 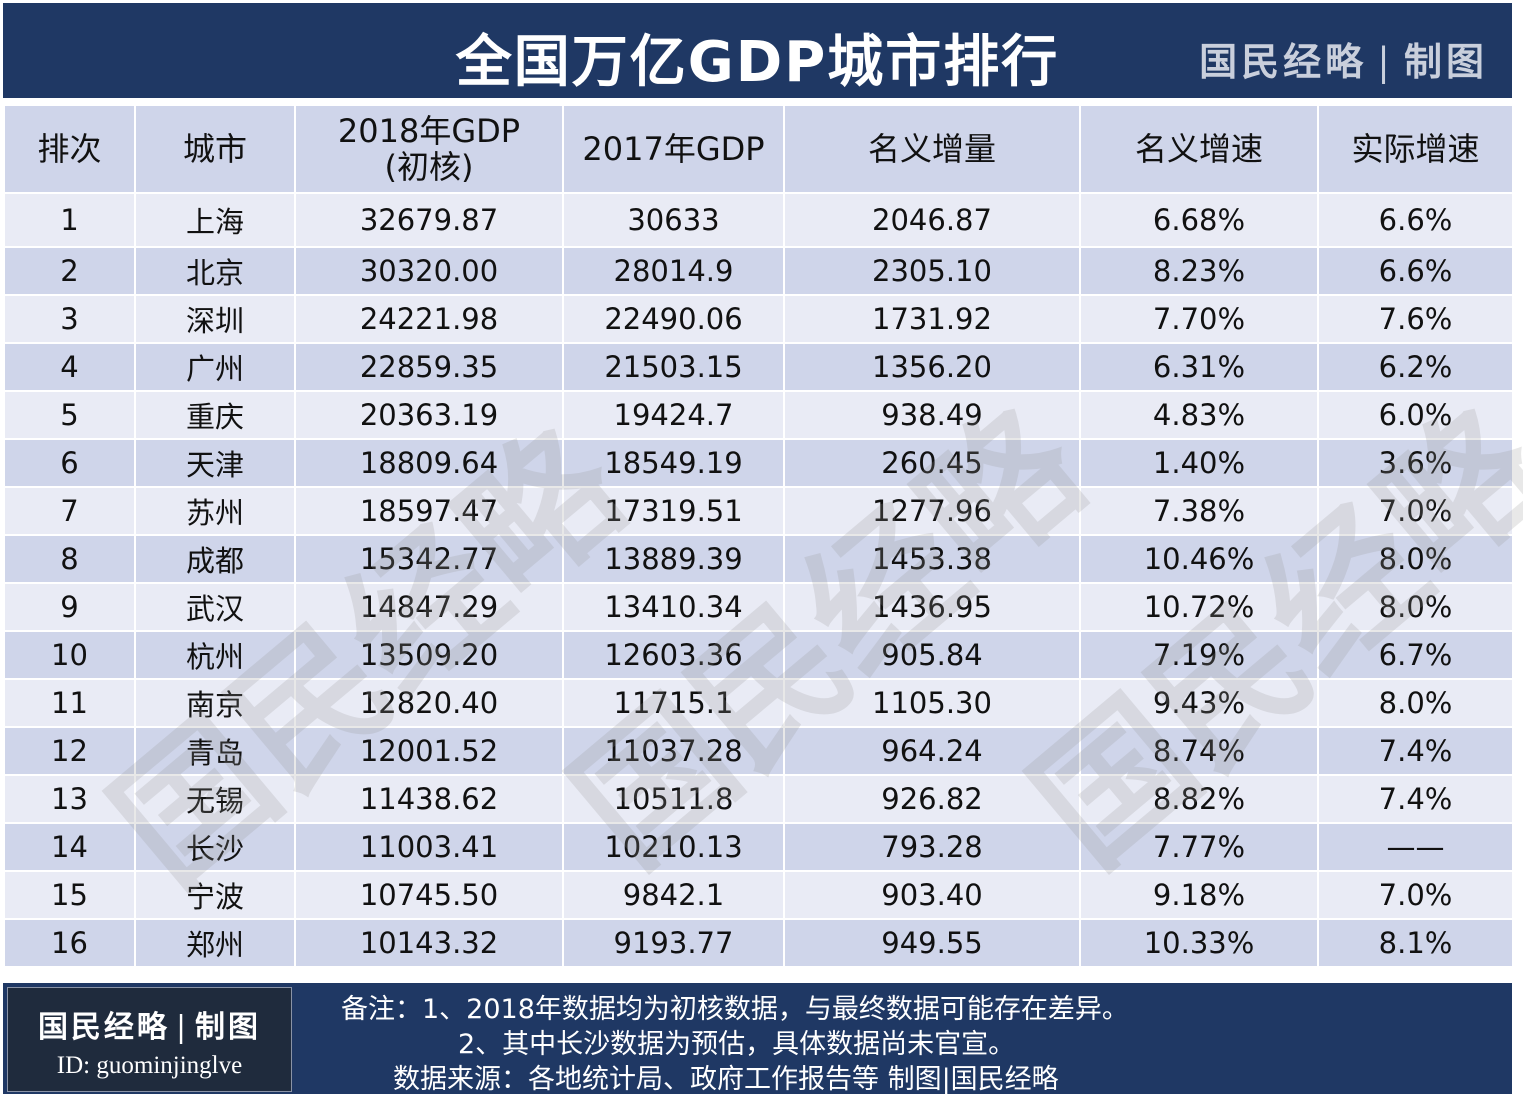 What do you see at coordinates (69, 895) in the screenshot?
I see `table-cell: 15` at bounding box center [69, 895].